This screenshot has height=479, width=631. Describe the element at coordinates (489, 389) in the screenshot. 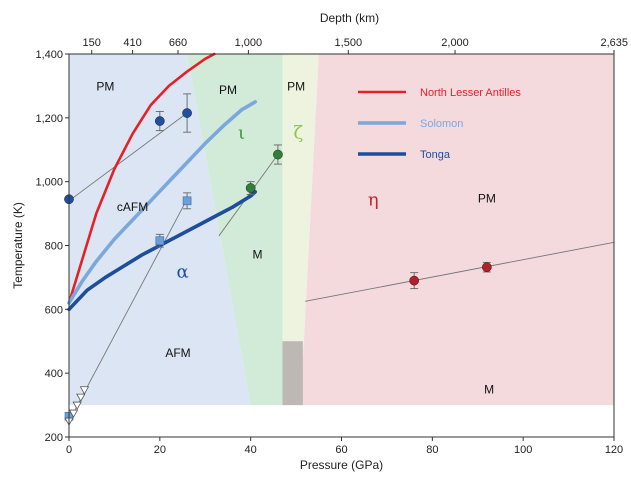

I see `region-label-m-7: M` at that location.